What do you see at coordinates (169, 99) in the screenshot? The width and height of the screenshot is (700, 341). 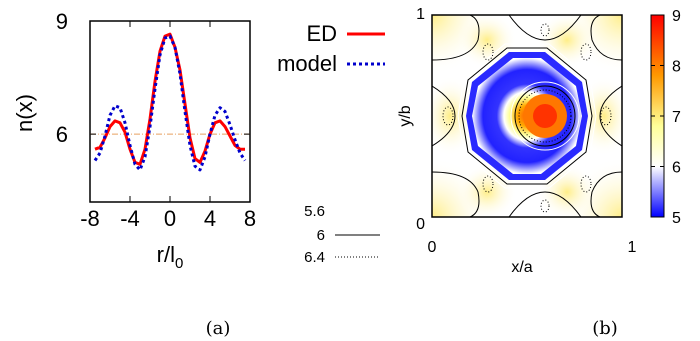 I see `series-line-ed` at bounding box center [169, 99].